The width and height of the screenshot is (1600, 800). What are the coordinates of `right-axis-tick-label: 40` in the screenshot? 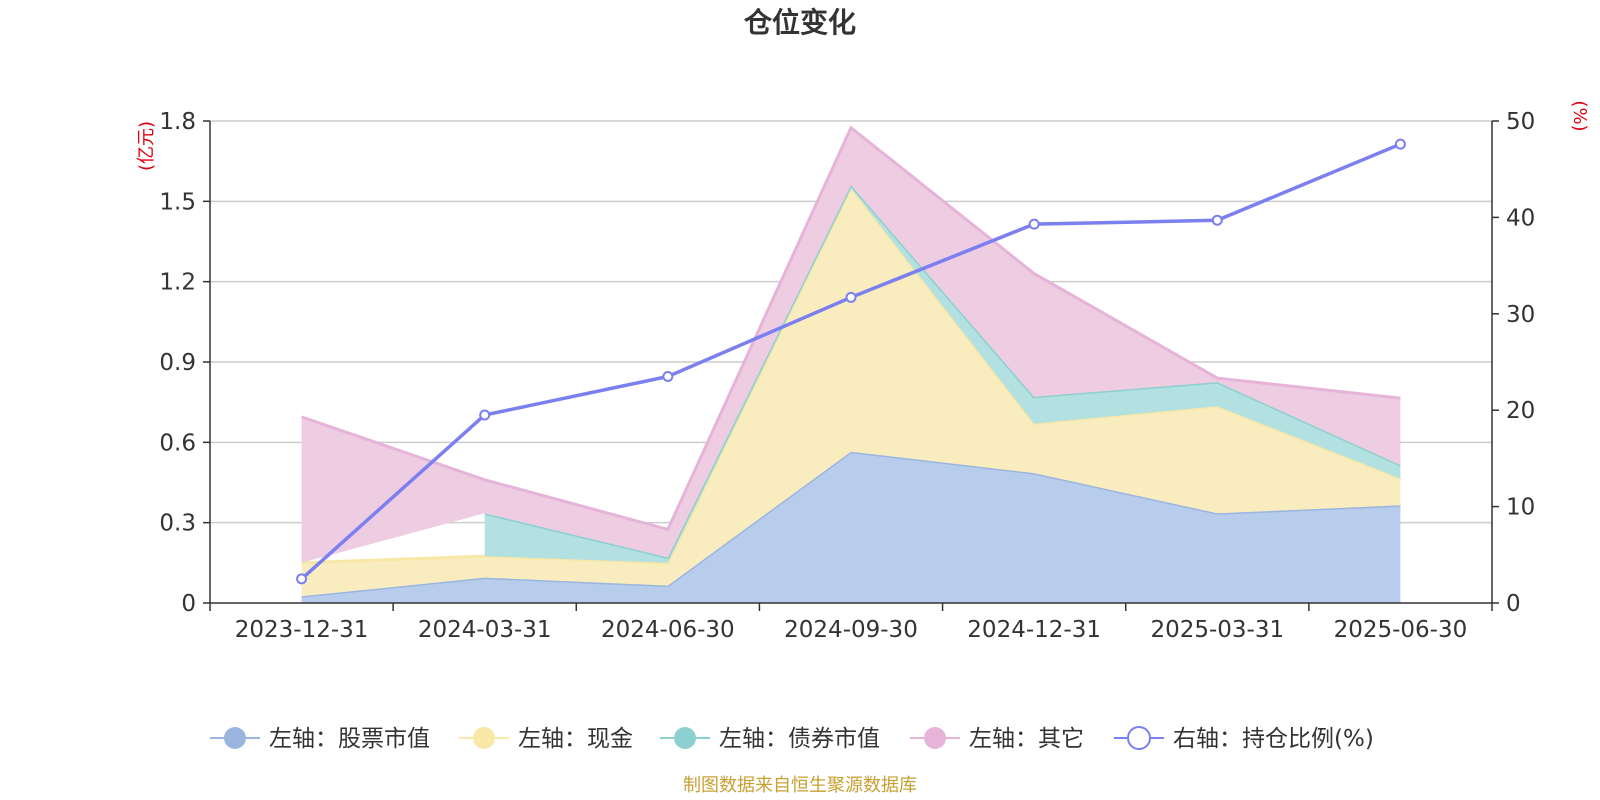 It's located at (1520, 218).